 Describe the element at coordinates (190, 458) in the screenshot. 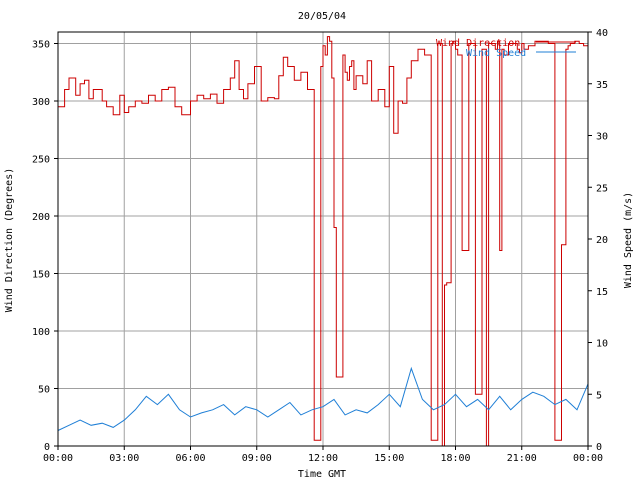

I see `x-tick-label: 06:00` at that location.